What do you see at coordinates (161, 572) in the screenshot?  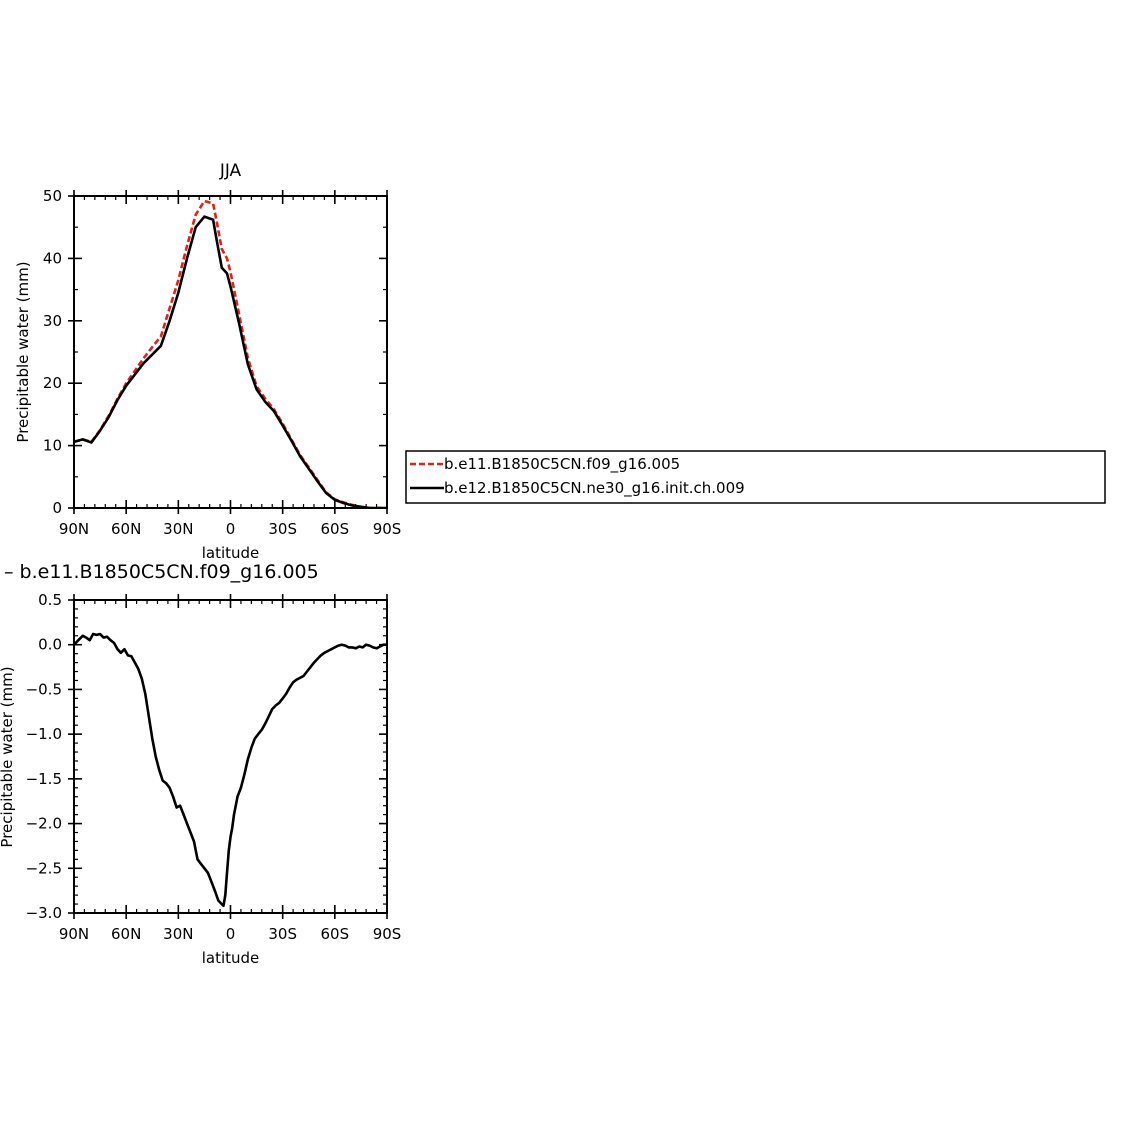 I see `plot-title: – b.e11.B1850C5CN.f09_g16.005` at bounding box center [161, 572].